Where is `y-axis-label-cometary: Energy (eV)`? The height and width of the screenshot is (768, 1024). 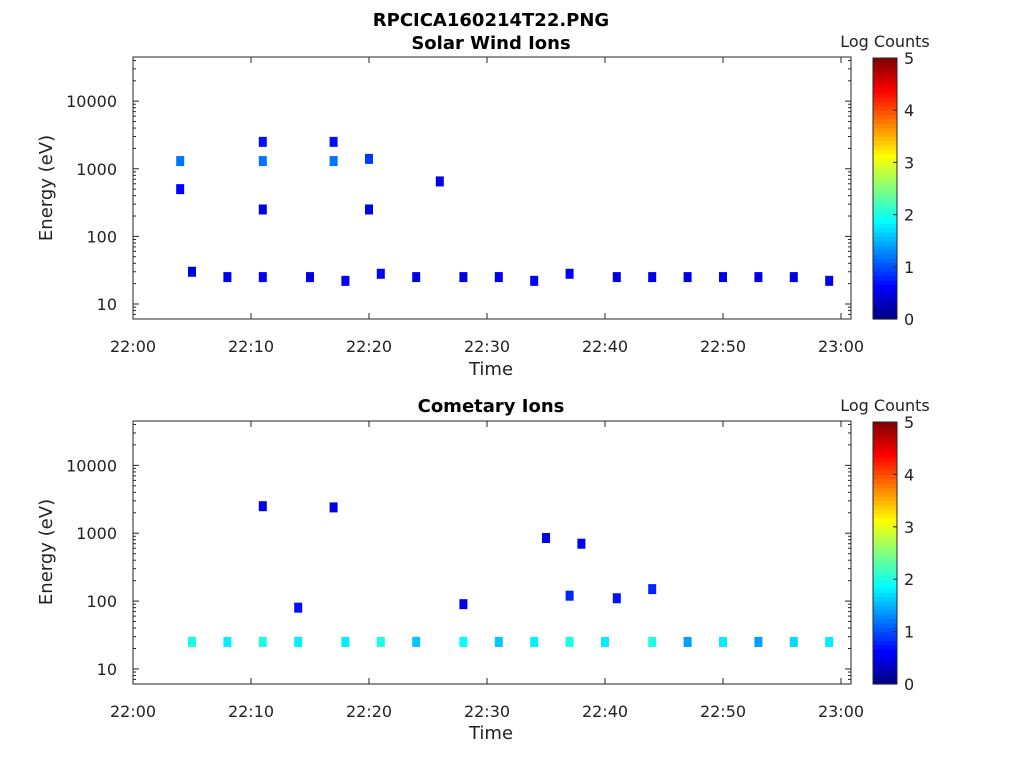 y-axis-label-cometary: Energy (eV) is located at coordinates (46, 552).